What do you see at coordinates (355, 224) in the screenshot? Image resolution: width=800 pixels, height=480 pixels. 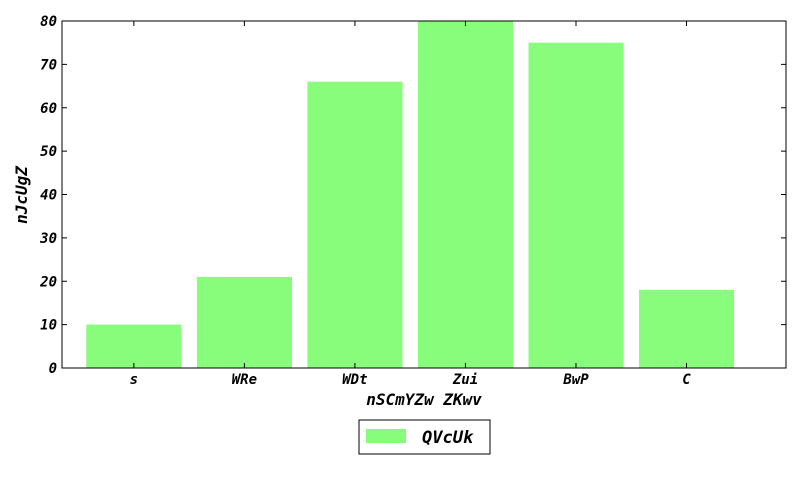 I see `bar-WDt` at bounding box center [355, 224].